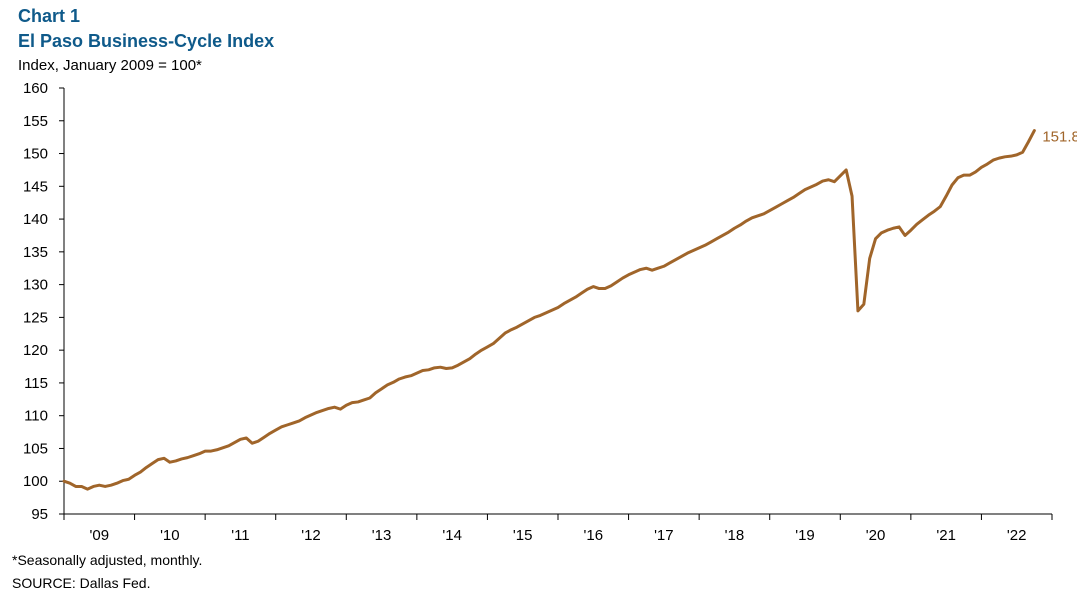 This screenshot has height=611, width=1077. I want to click on x-tick-label: '10, so click(170, 535).